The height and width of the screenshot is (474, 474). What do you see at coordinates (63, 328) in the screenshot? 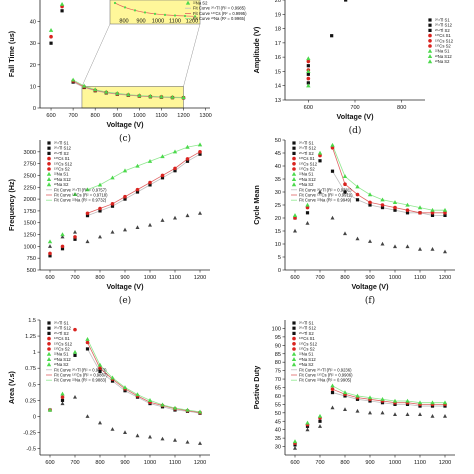
I see `legend-entry: ²⁰⁴Tl S12` at bounding box center [63, 328].